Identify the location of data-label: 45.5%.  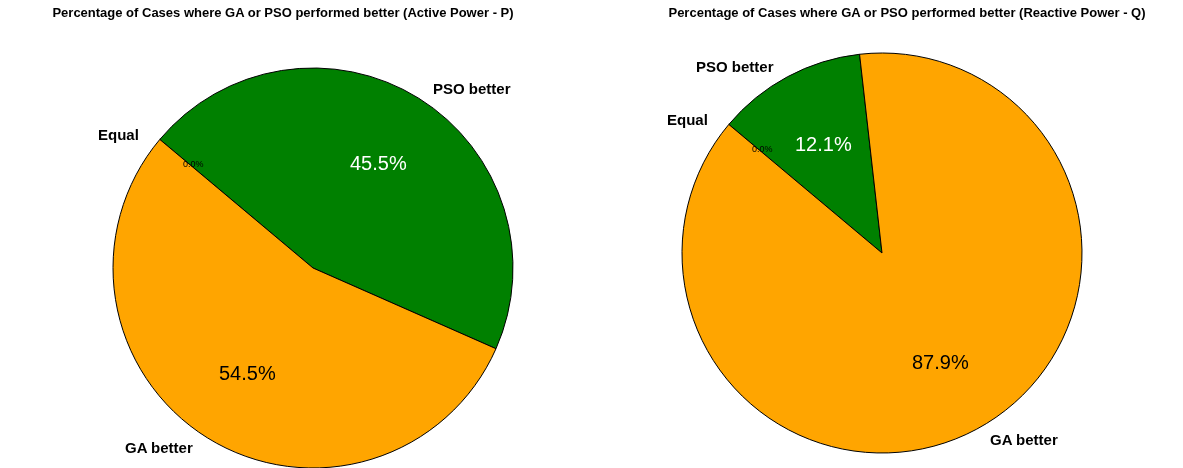
(378, 163).